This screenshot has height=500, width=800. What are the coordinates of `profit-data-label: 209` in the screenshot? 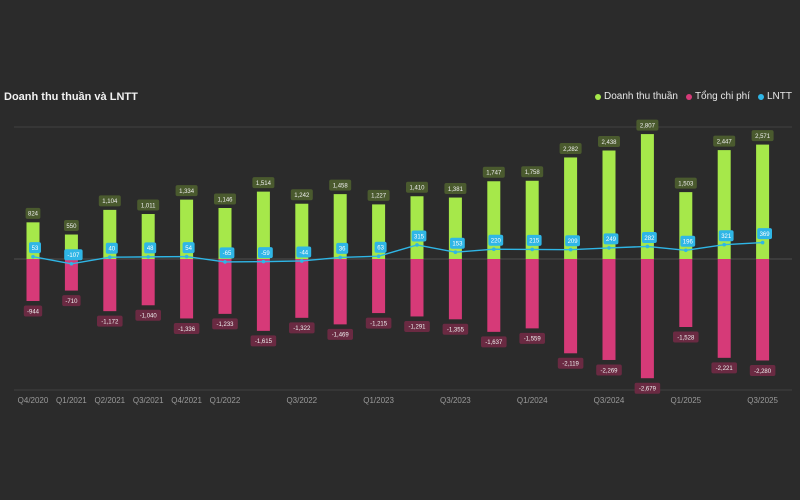 It's located at (573, 242).